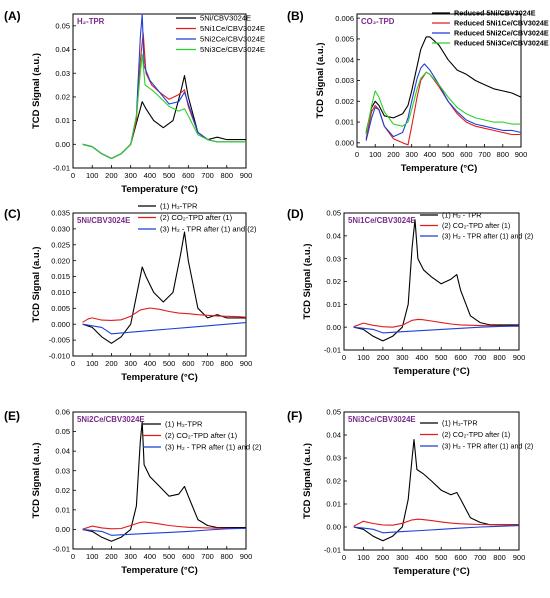 Image resolution: width=550 pixels, height=598 pixels. Describe the element at coordinates (232, 39) in the screenshot. I see `legend-label: 5Ni2Ce/CBV3024E` at that location.